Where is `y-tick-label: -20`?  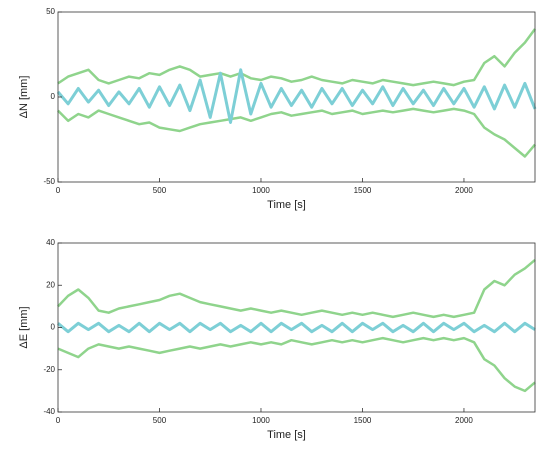 y-tick-label: -20 is located at coordinates (49, 369).